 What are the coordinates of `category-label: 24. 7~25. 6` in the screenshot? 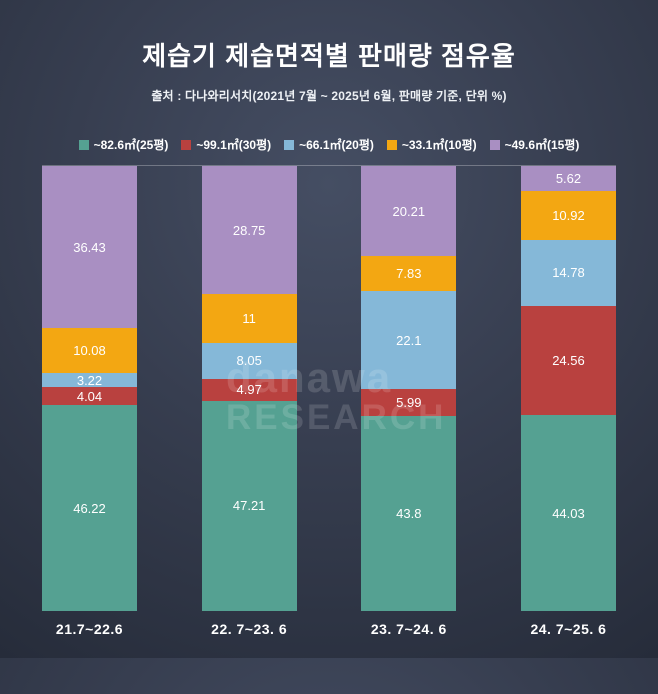 It's located at (568, 629).